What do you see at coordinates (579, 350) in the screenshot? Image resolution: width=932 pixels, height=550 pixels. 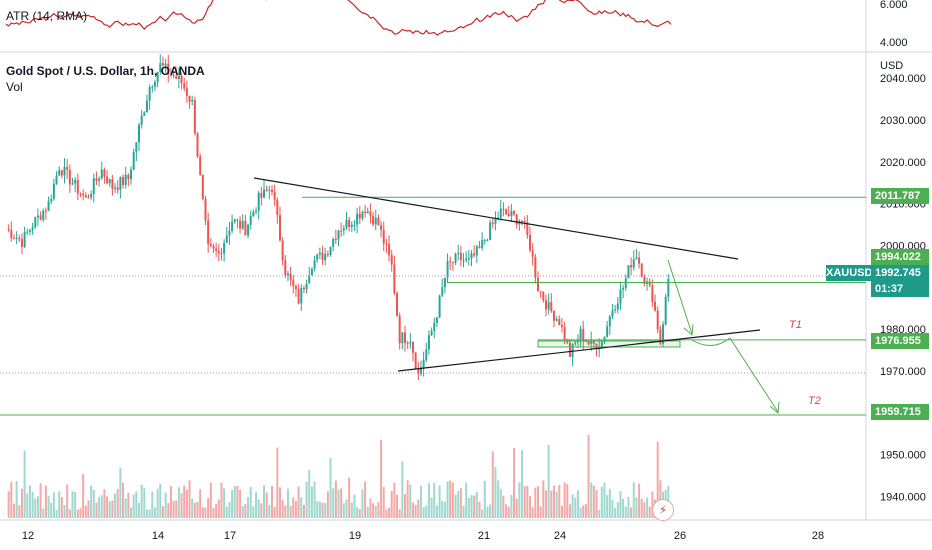 I see `lower-trendline` at bounding box center [579, 350].